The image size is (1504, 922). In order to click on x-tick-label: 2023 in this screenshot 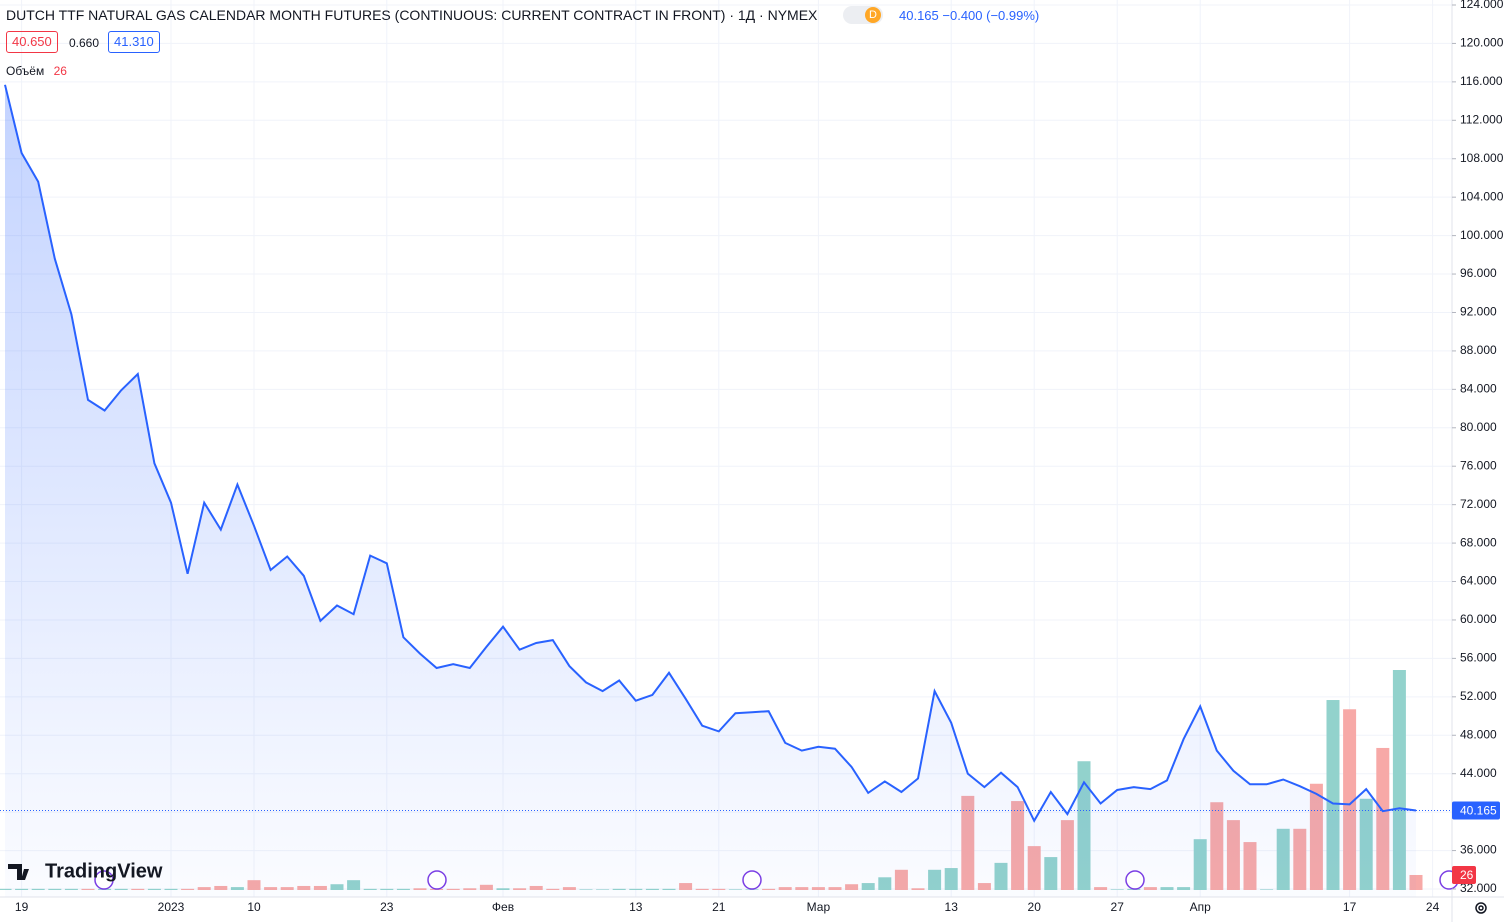, I will do `click(171, 907)`.